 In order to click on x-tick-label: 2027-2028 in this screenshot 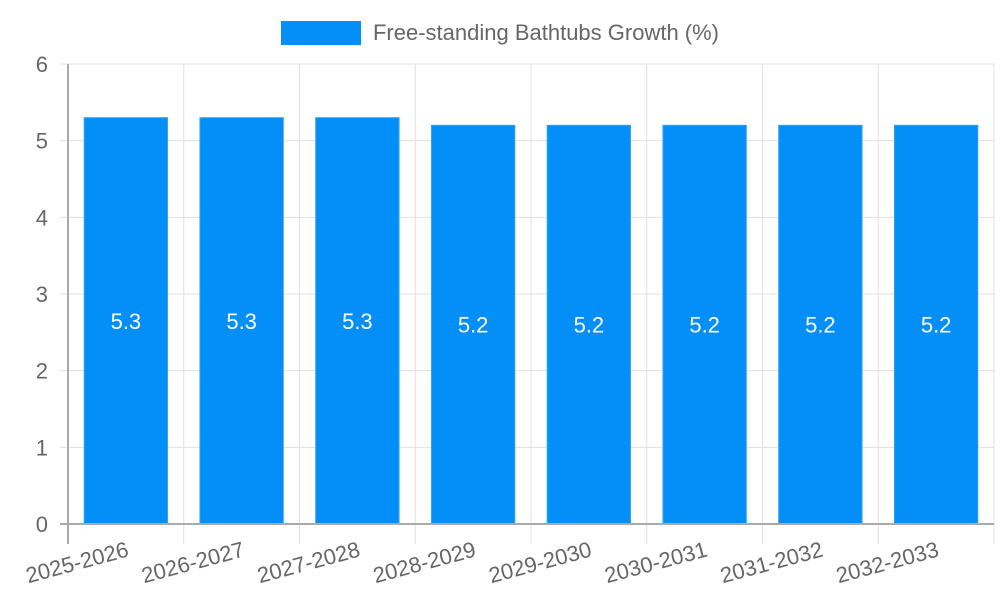, I will do `click(309, 562)`.